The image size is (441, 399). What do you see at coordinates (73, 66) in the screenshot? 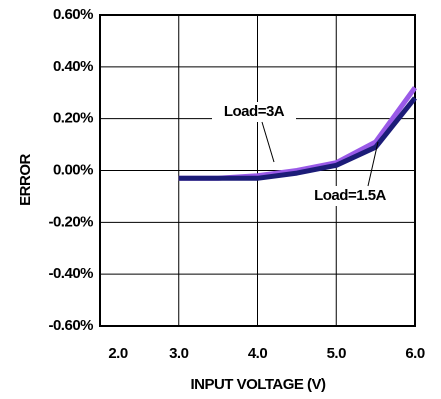
I see `y-tick-label: 0.40%` at bounding box center [73, 66].